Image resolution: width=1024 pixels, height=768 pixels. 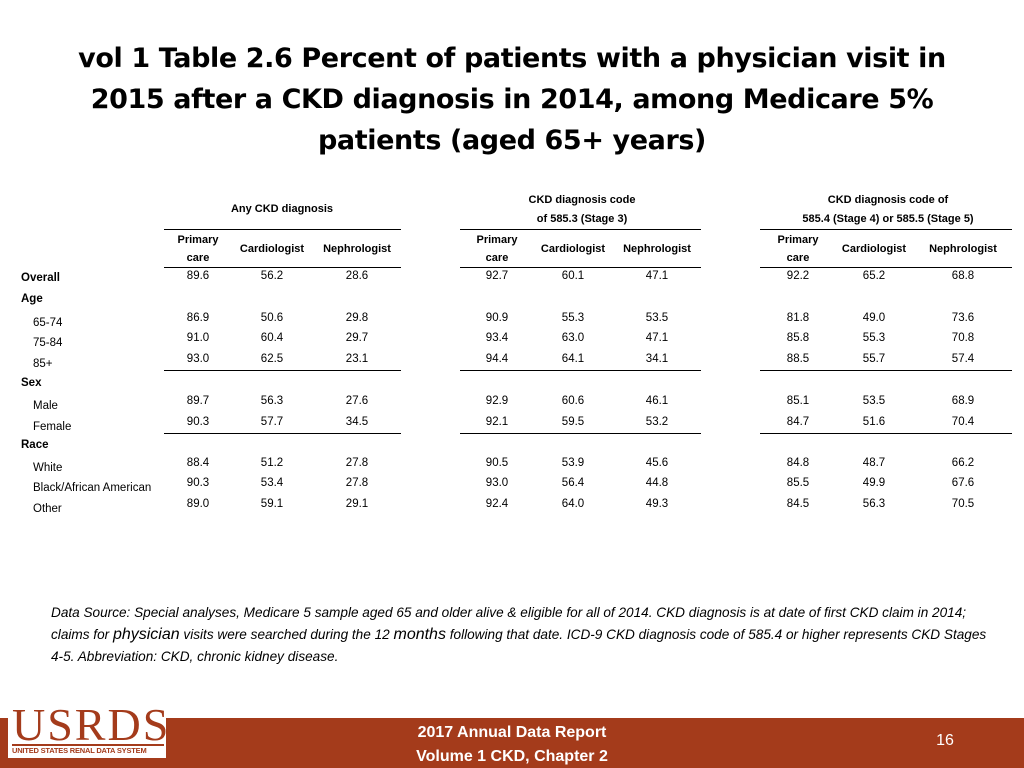 I want to click on table-cell: 94.4, so click(x=497, y=359).